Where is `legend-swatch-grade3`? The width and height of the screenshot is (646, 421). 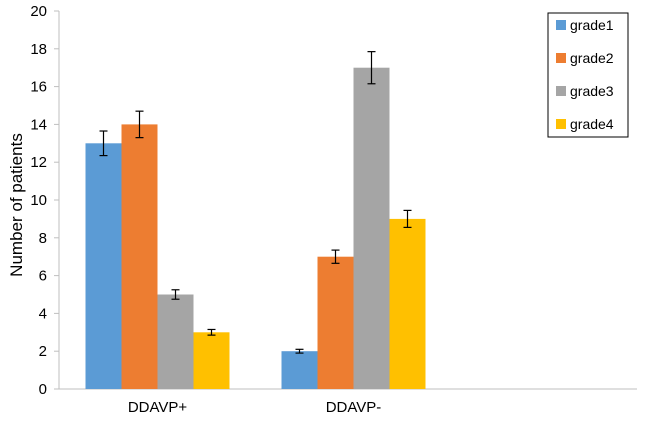 legend-swatch-grade3 is located at coordinates (561, 91).